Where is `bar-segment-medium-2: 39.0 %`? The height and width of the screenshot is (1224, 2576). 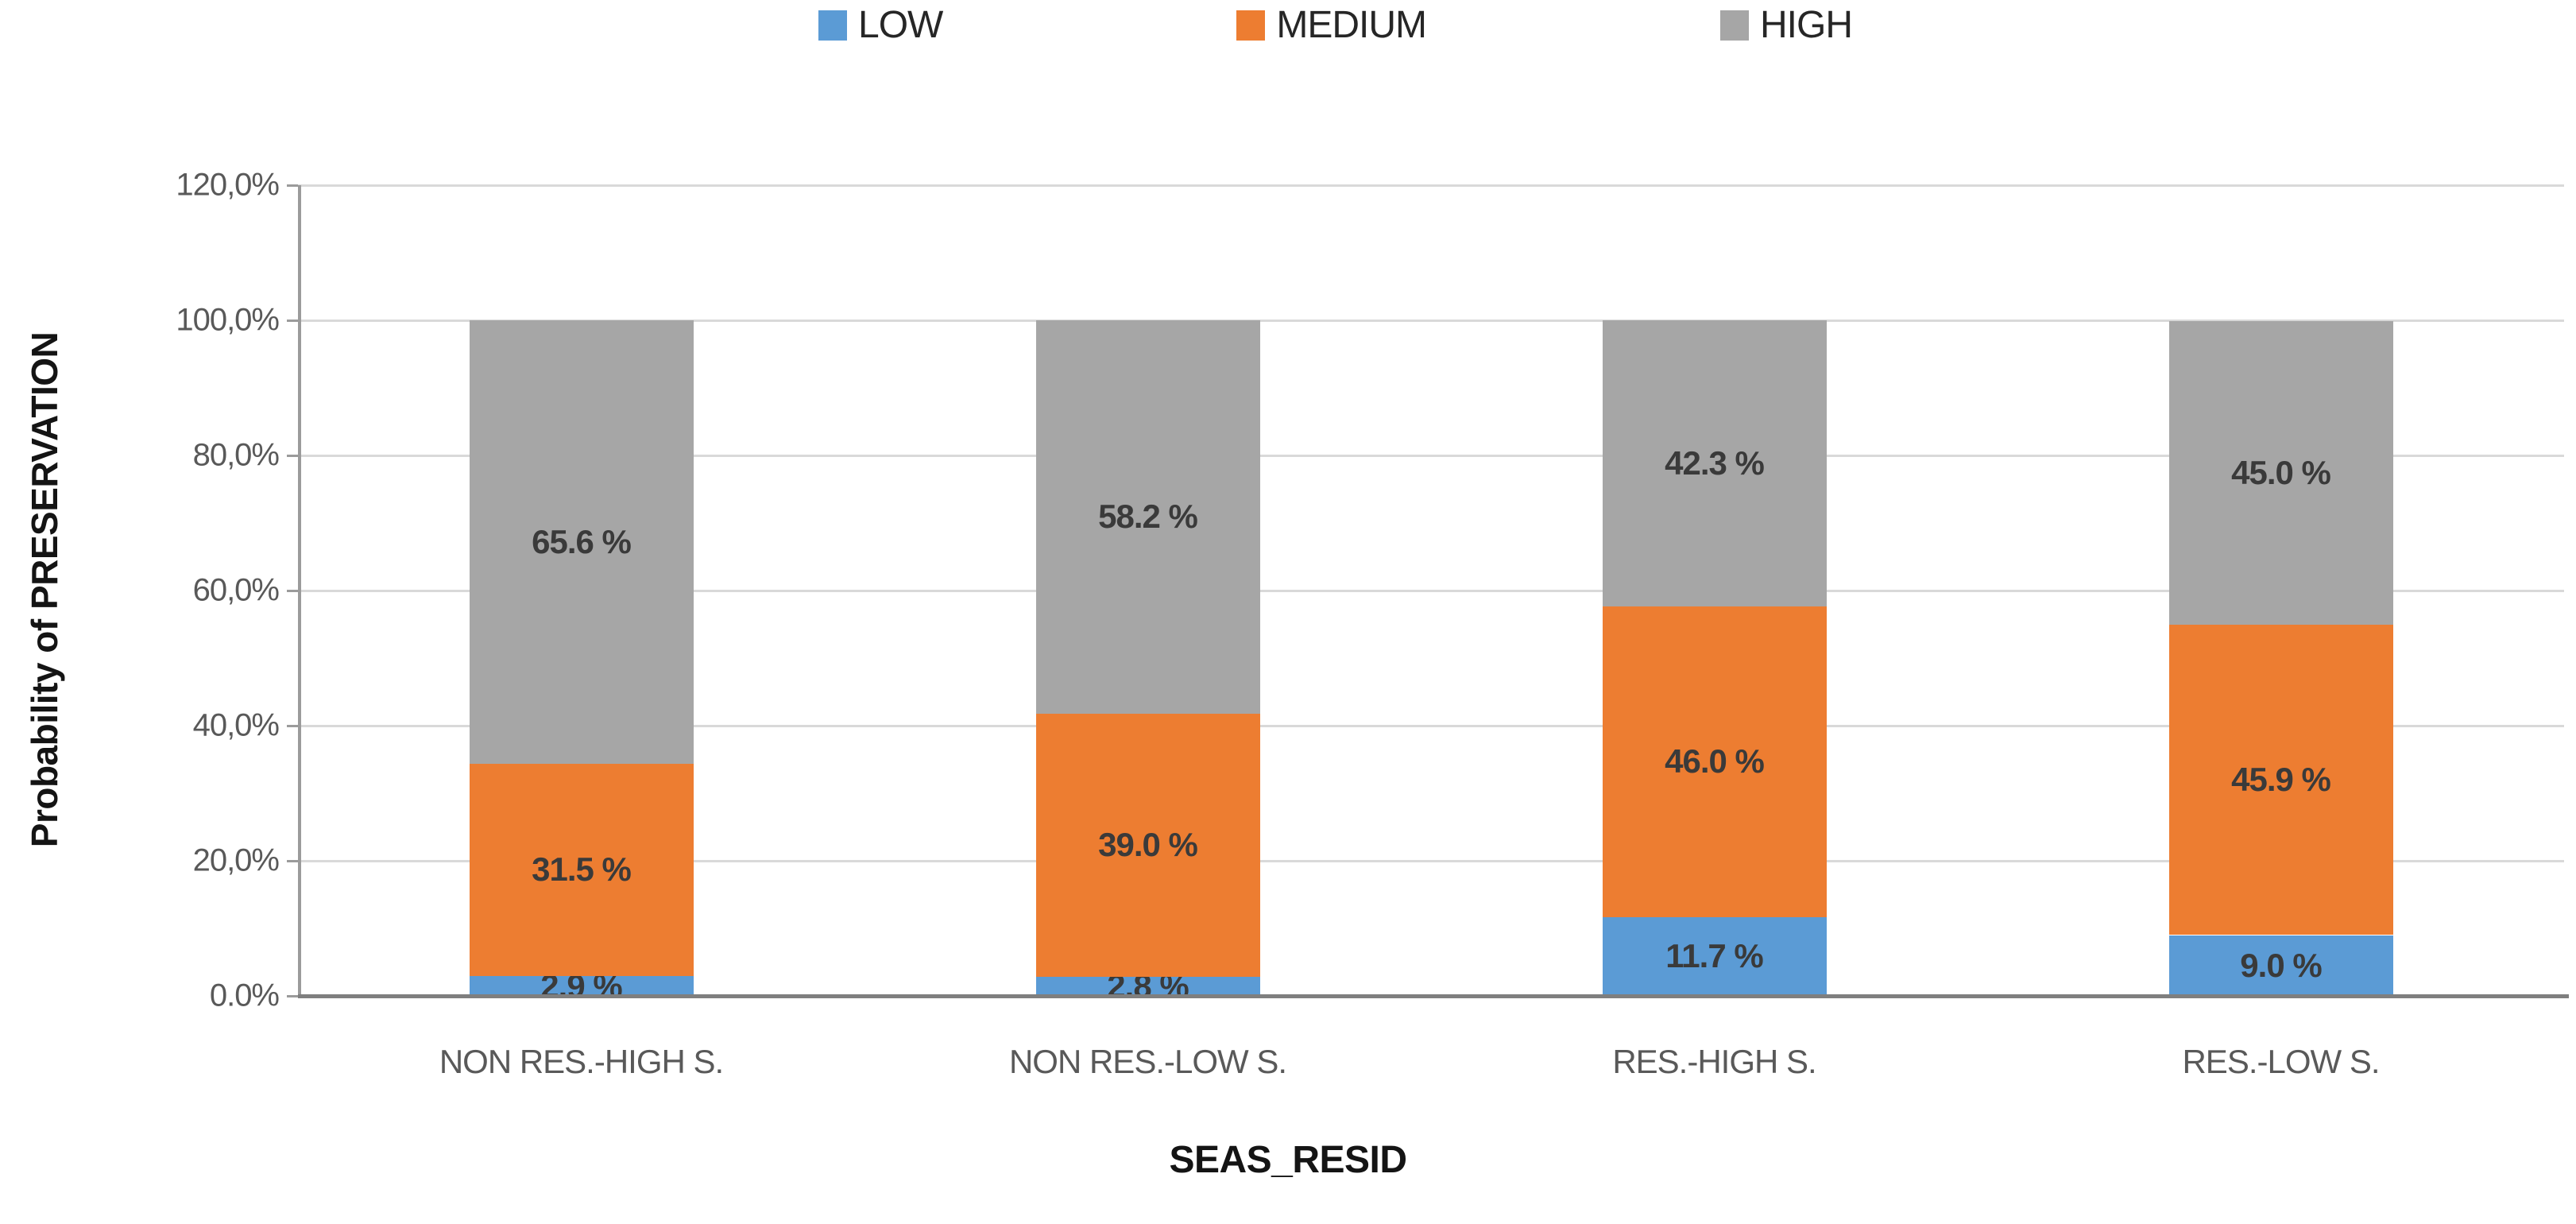
bar-segment-medium-2: 39.0 % is located at coordinates (1147, 846).